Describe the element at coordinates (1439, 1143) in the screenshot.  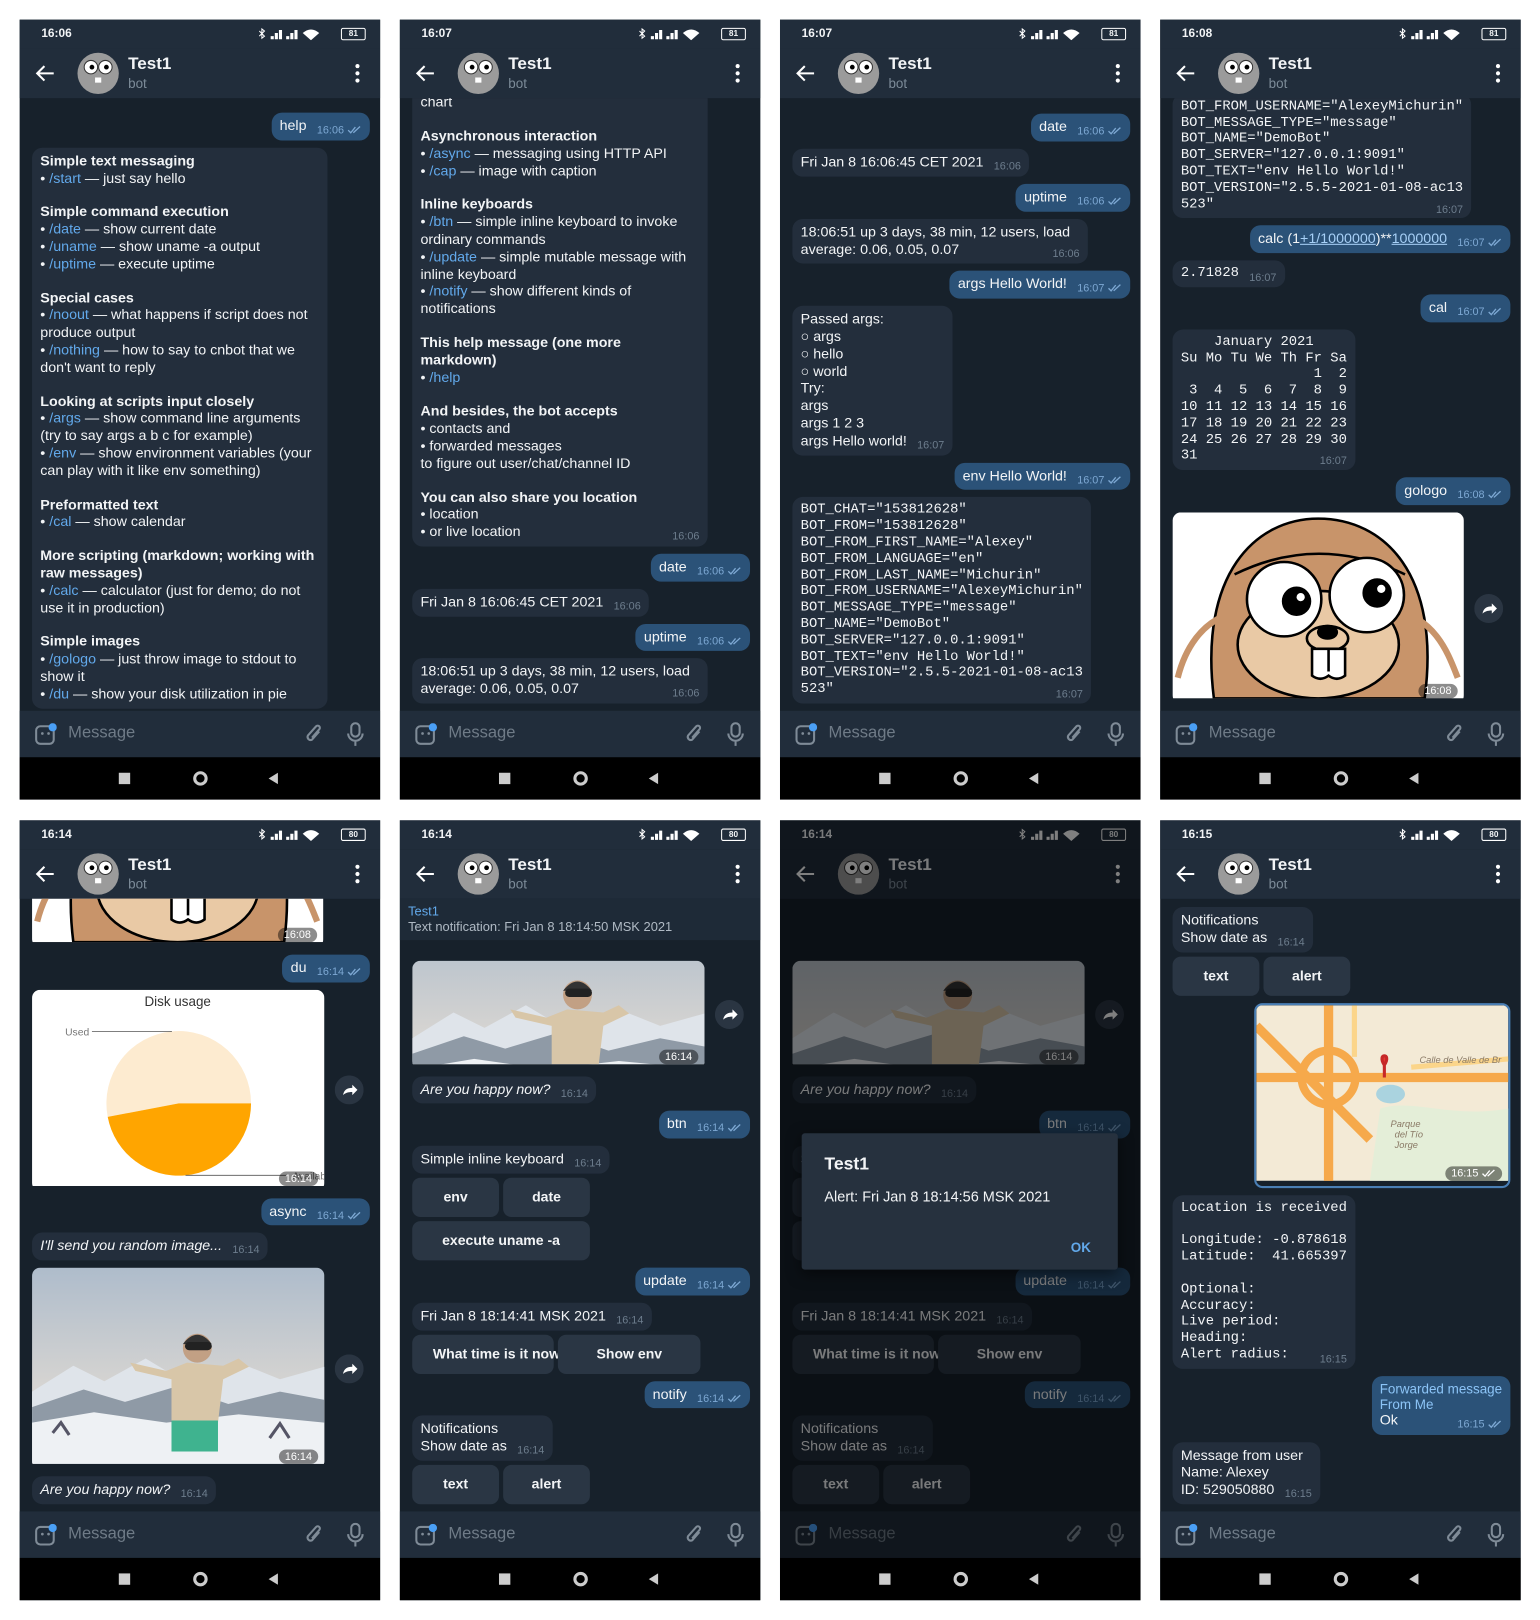
I see `park` at that location.